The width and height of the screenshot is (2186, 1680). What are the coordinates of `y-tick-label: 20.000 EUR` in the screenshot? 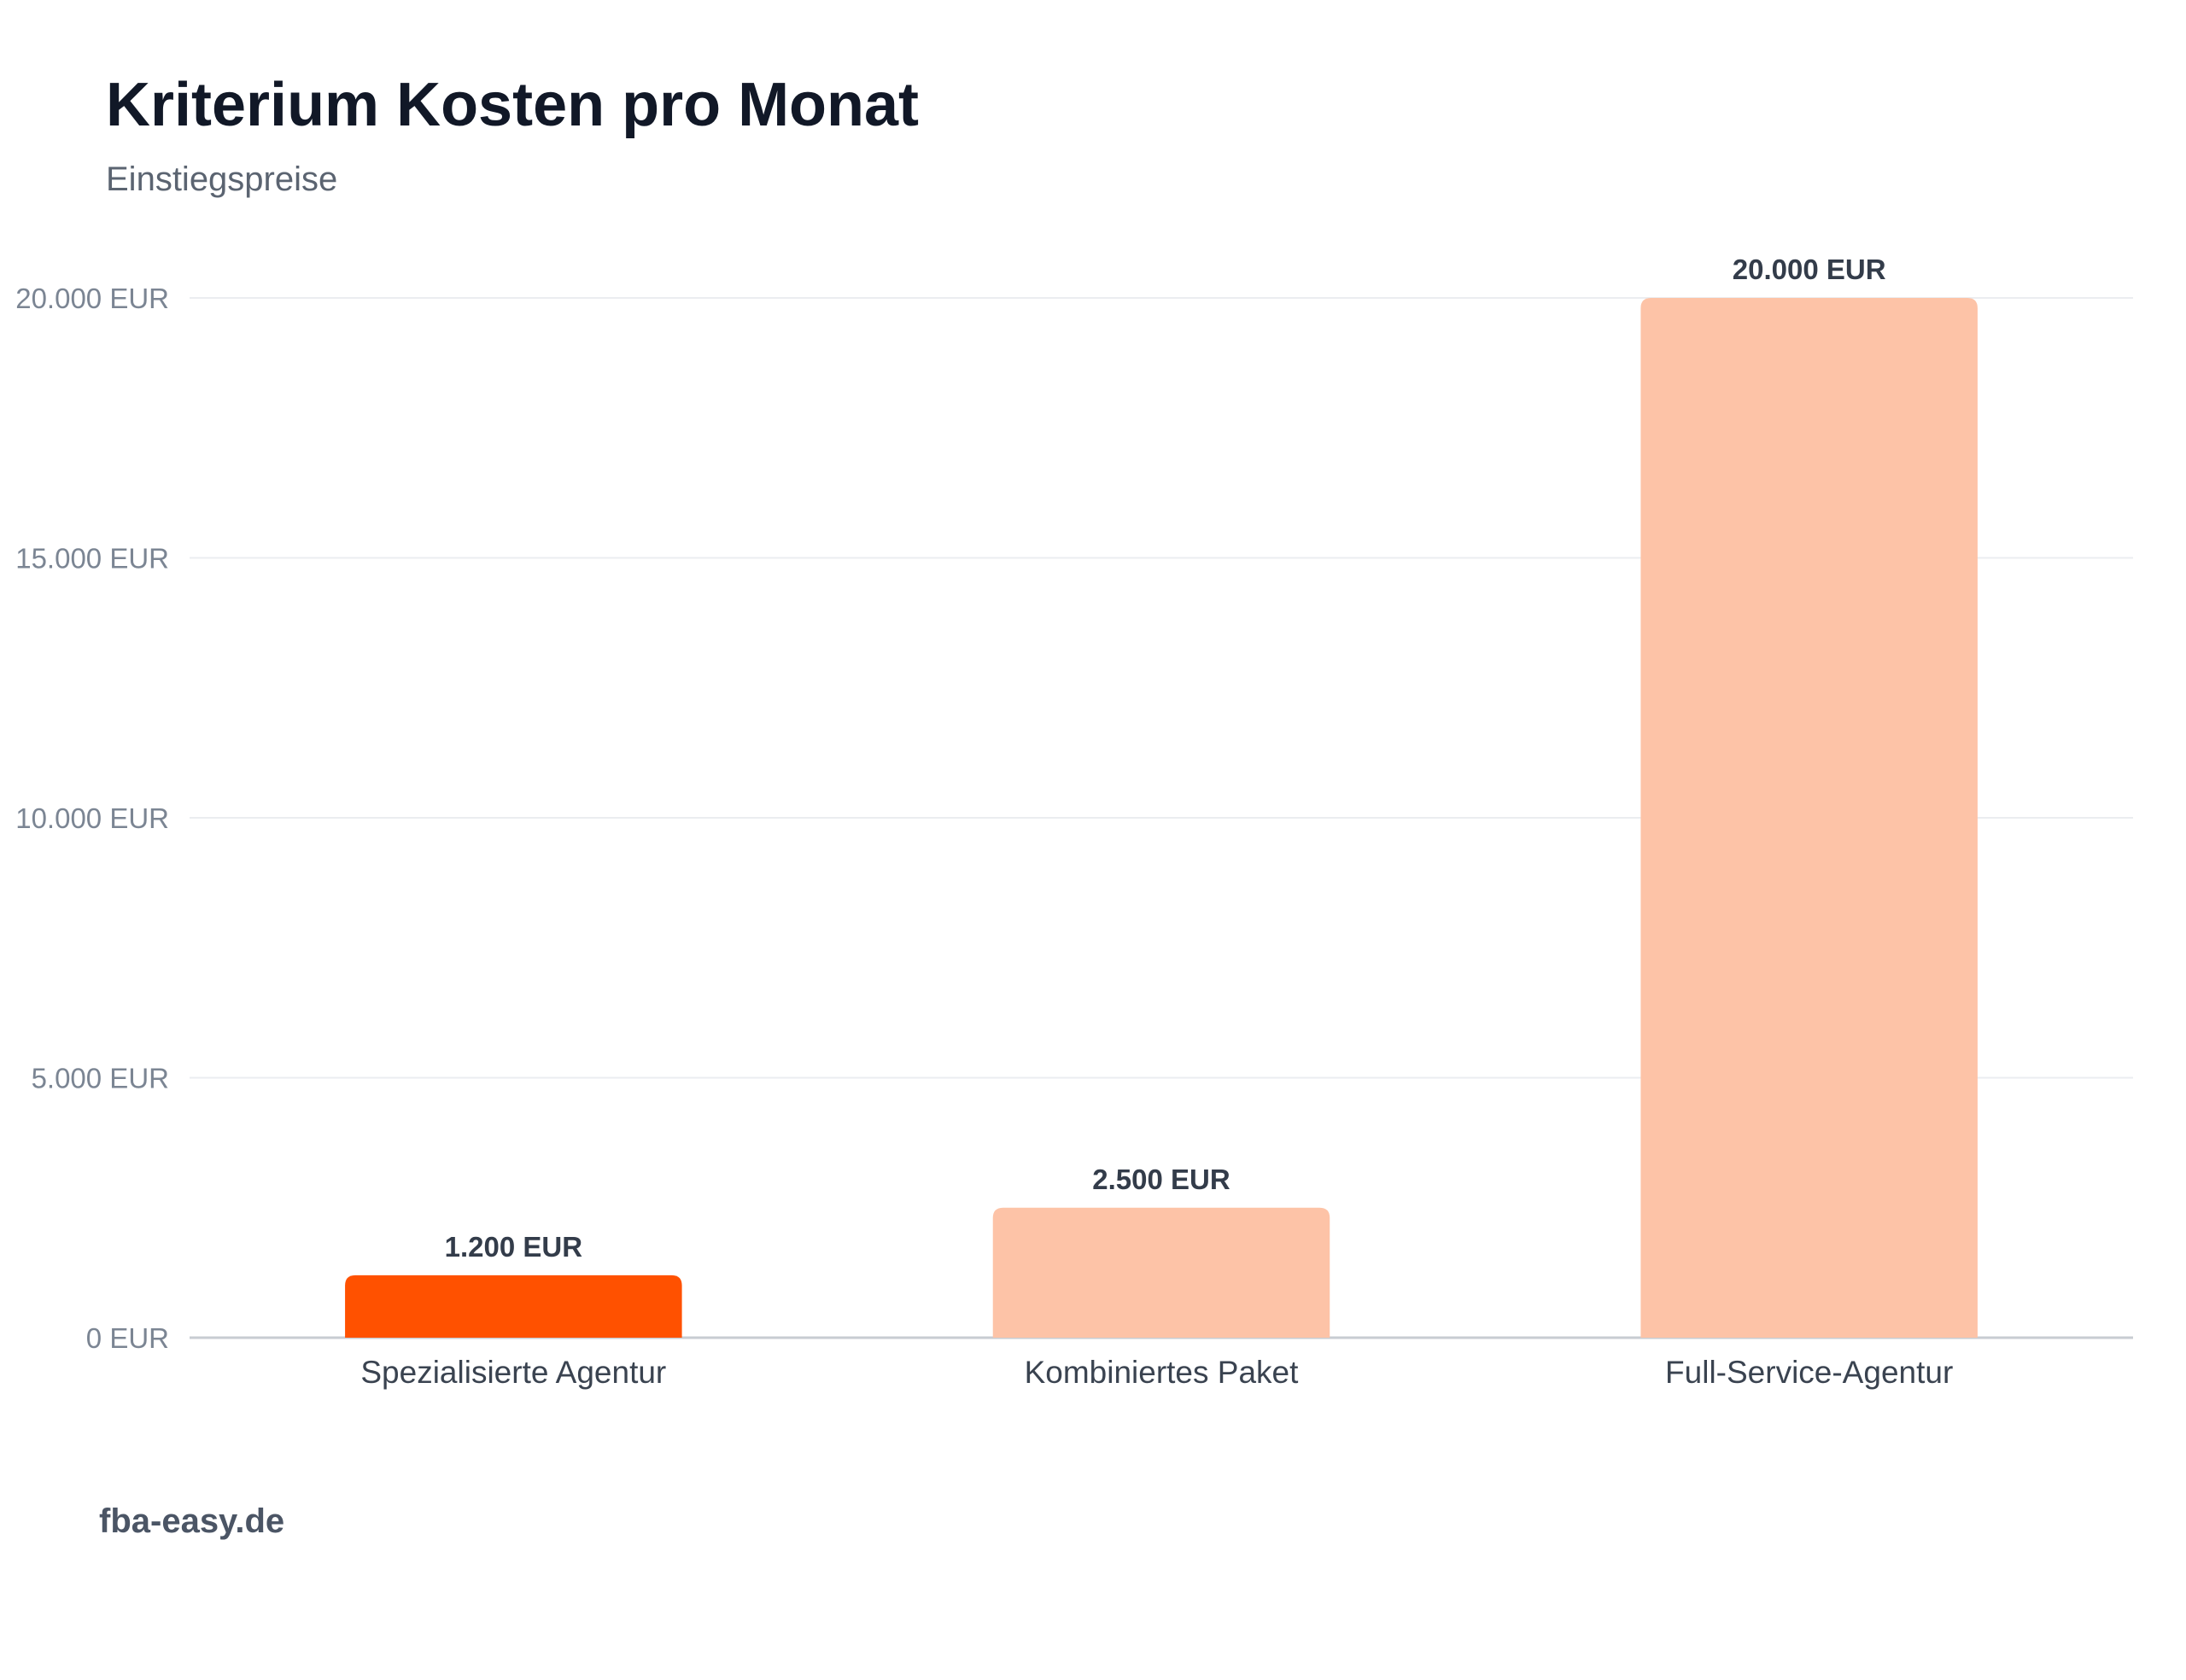 It's located at (92, 298).